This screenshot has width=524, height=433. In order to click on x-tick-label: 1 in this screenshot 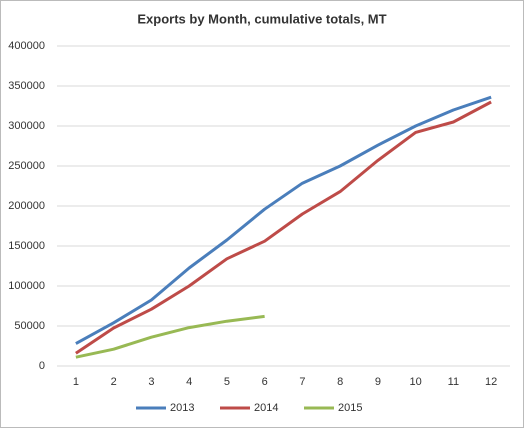, I will do `click(76, 382)`.